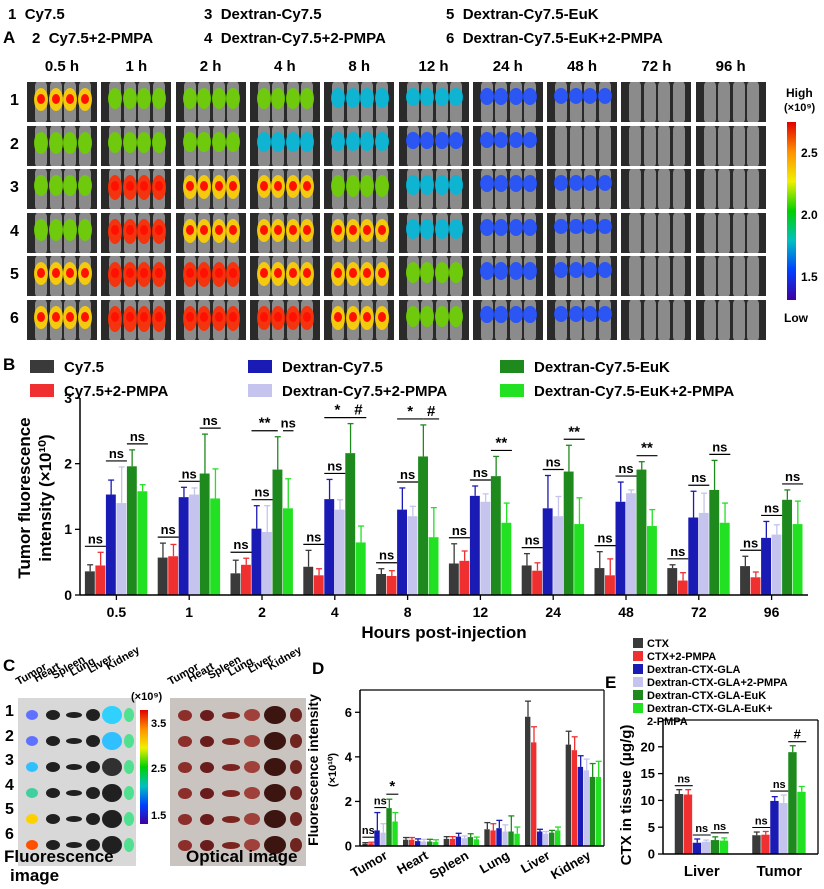  Describe the element at coordinates (359, 66) in the screenshot. I see `timepoint-label: 8 h` at that location.